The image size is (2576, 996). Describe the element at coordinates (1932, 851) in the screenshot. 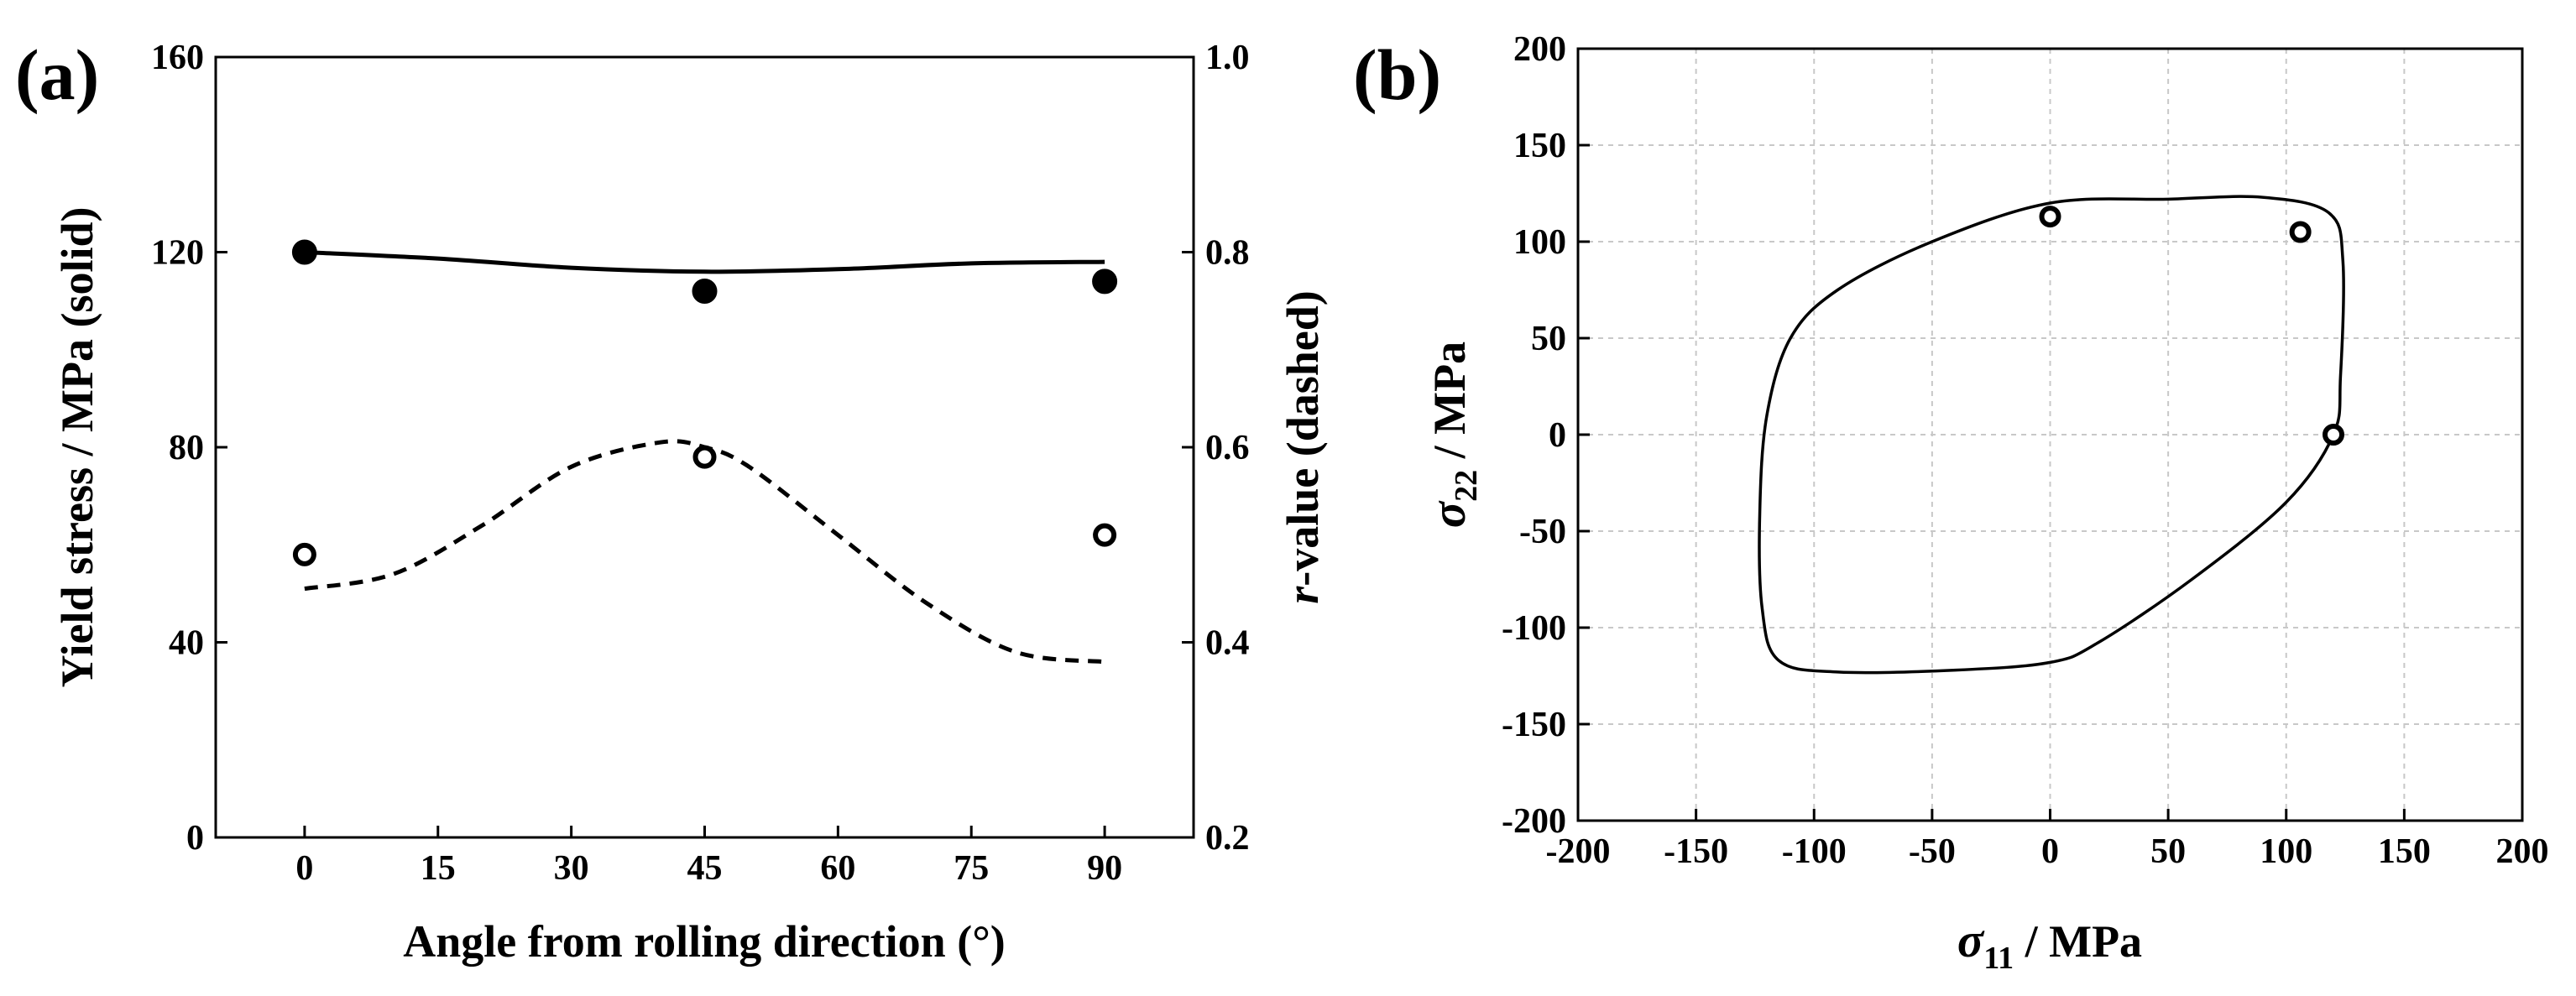

I see `panel-b-x-tick-label: -50` at that location.